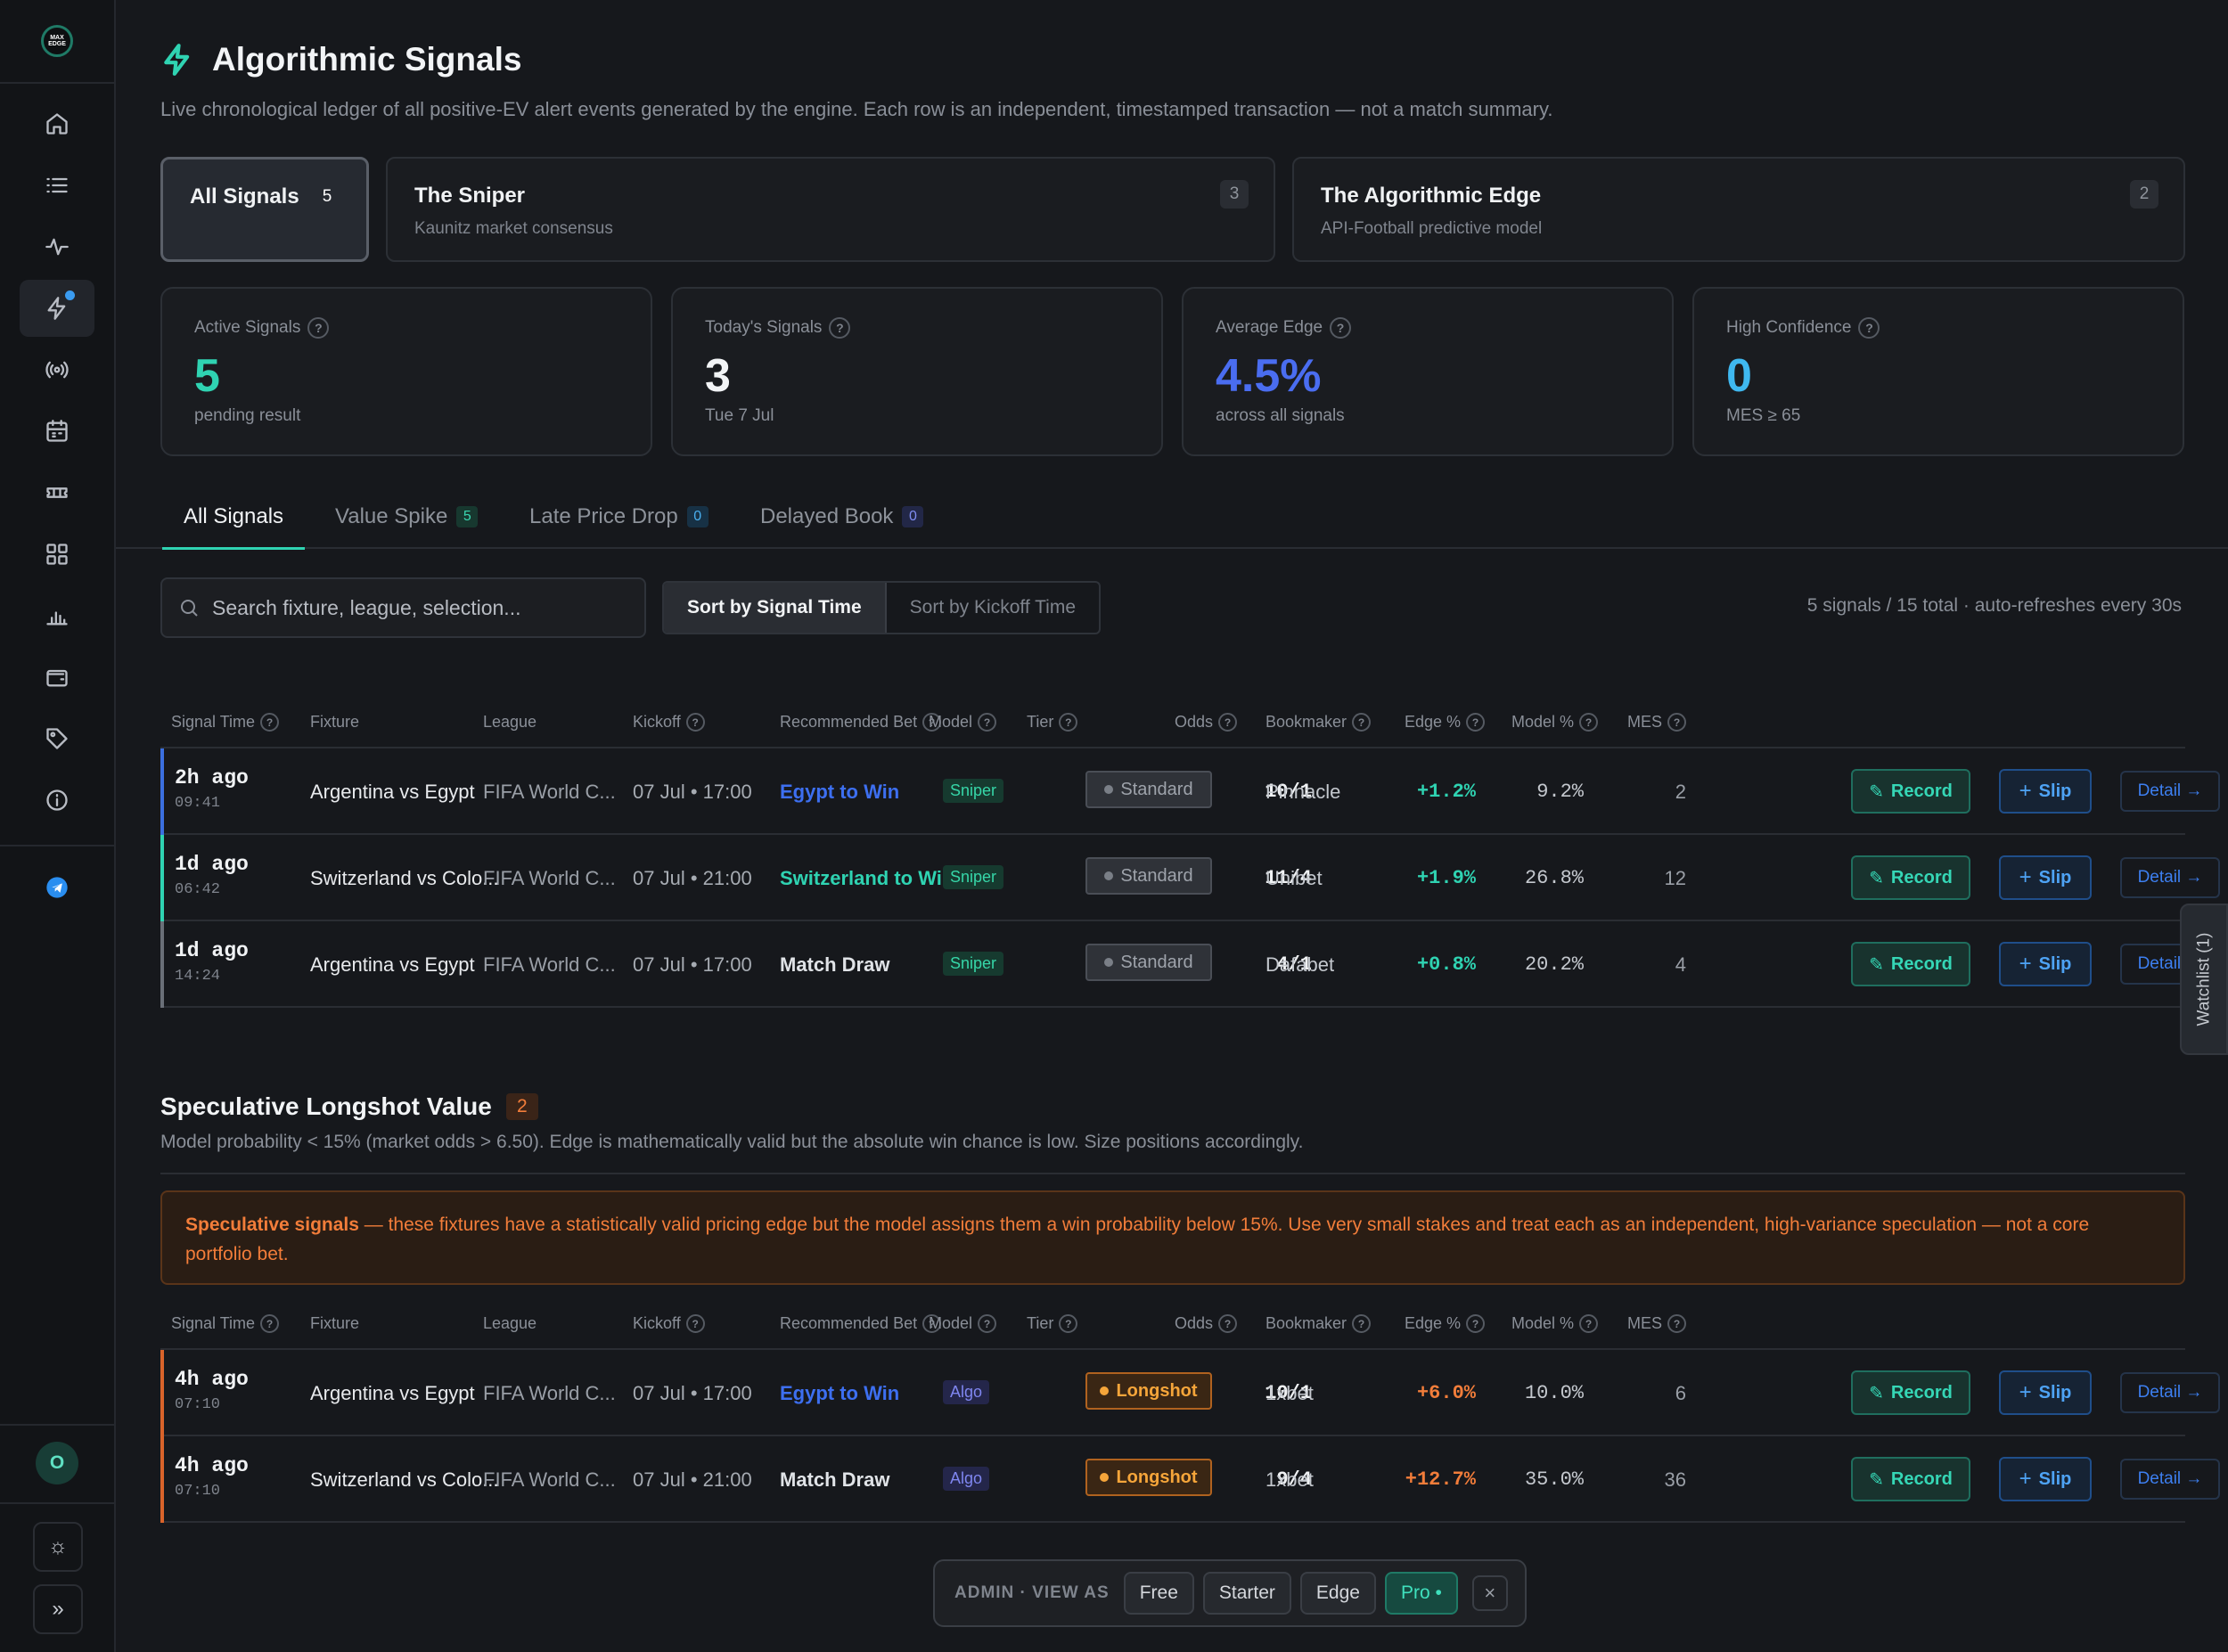  What do you see at coordinates (1157, 1477) in the screenshot?
I see `tier-label: Longshot` at bounding box center [1157, 1477].